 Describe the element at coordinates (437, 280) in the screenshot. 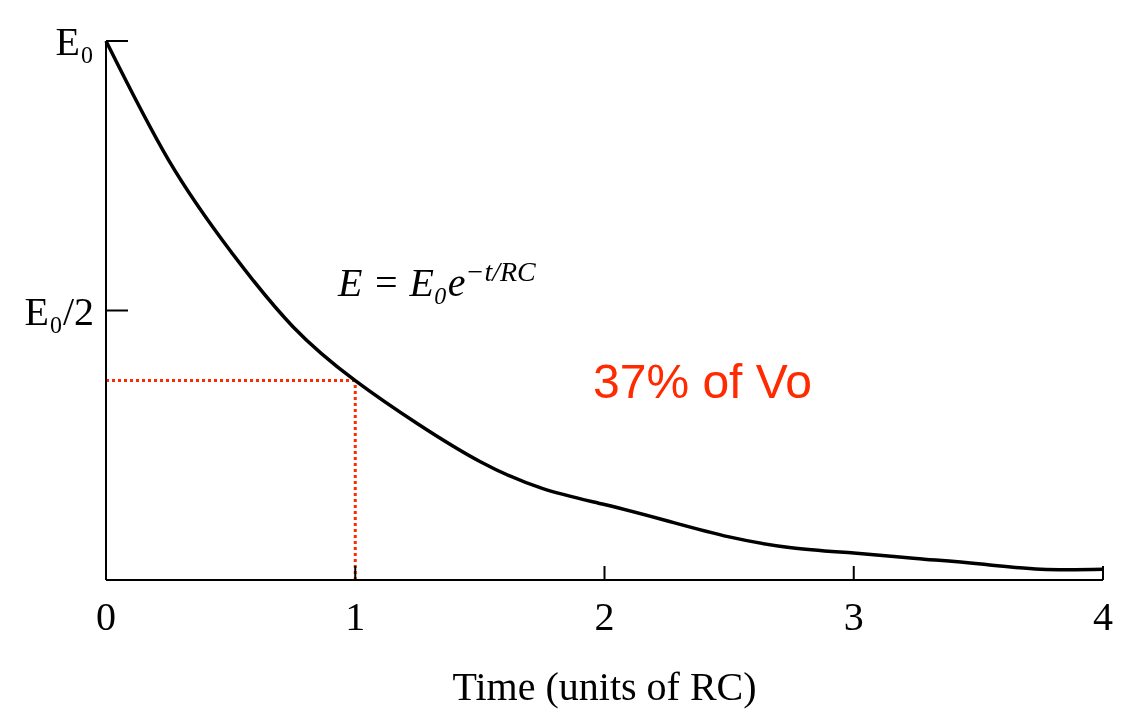

I see `annotation: E = E₀e$^{−t/RC}$` at that location.